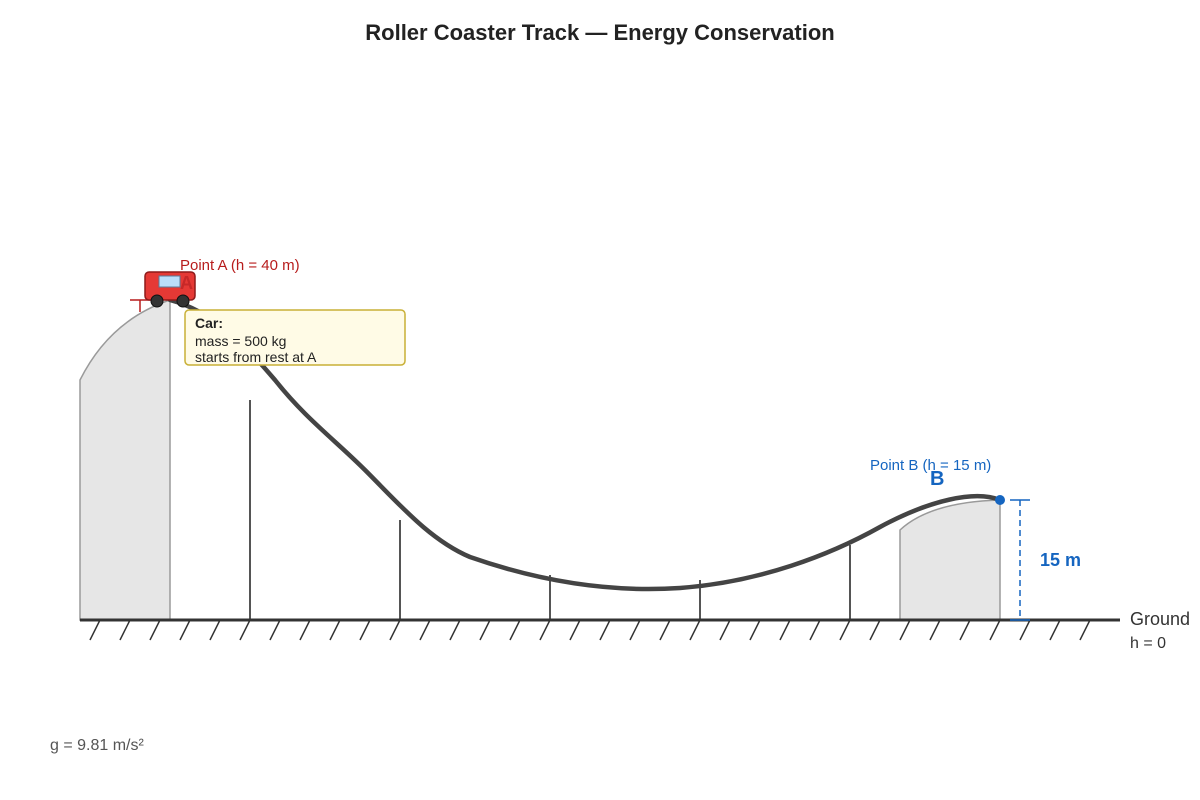 Image resolution: width=1200 pixels, height=800 pixels. I want to click on car-info-mass: mass = 500 kg, so click(240, 341).